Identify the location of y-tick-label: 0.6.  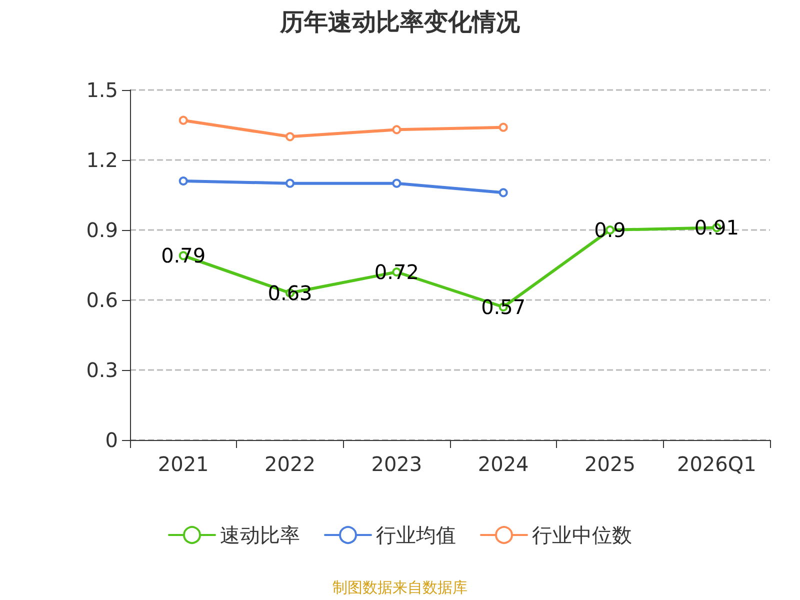
(102, 300).